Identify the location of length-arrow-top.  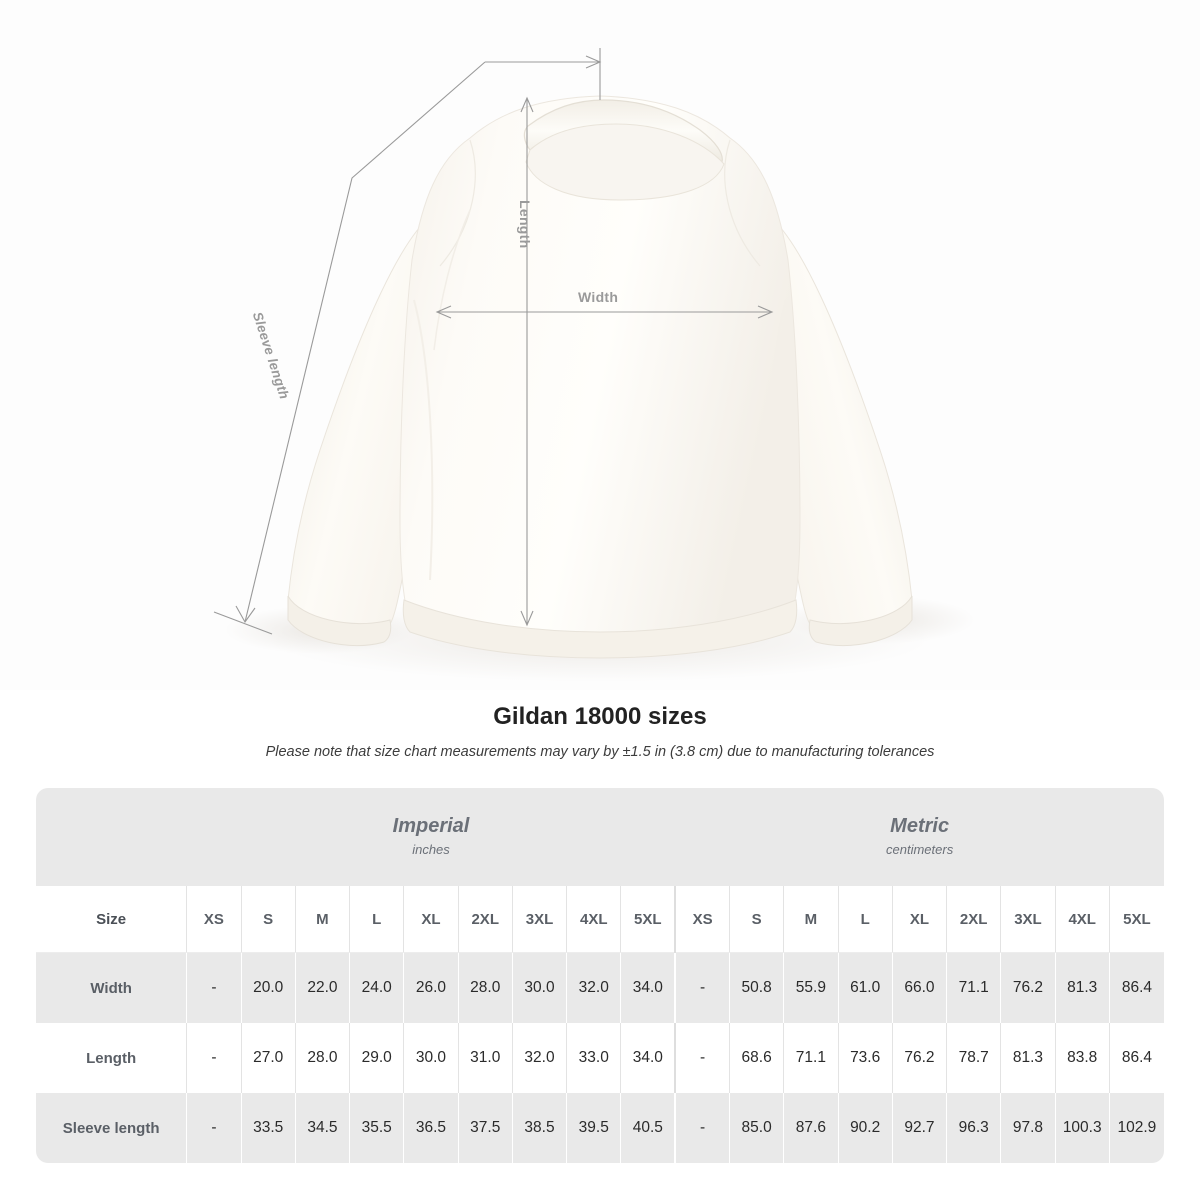
(527, 104).